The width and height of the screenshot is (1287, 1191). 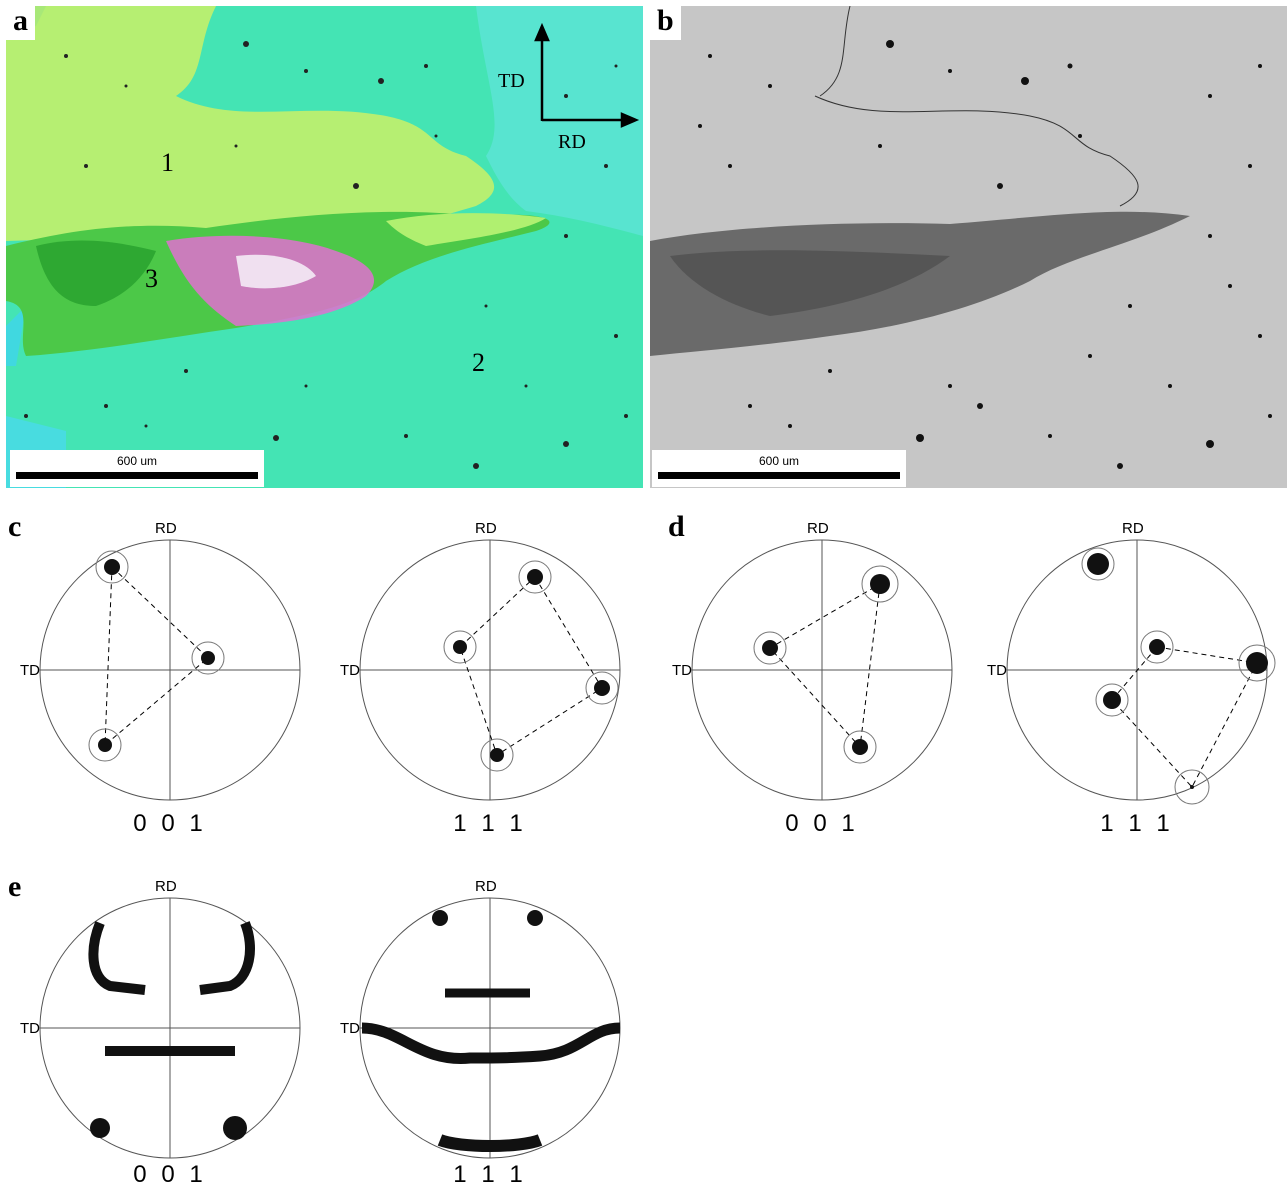 I want to click on td-direction-label: TD, so click(x=511, y=81).